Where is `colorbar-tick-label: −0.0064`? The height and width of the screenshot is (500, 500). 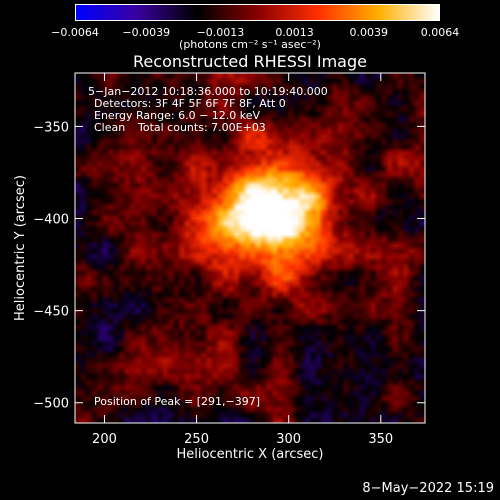
colorbar-tick-label: −0.0064 is located at coordinates (75, 32).